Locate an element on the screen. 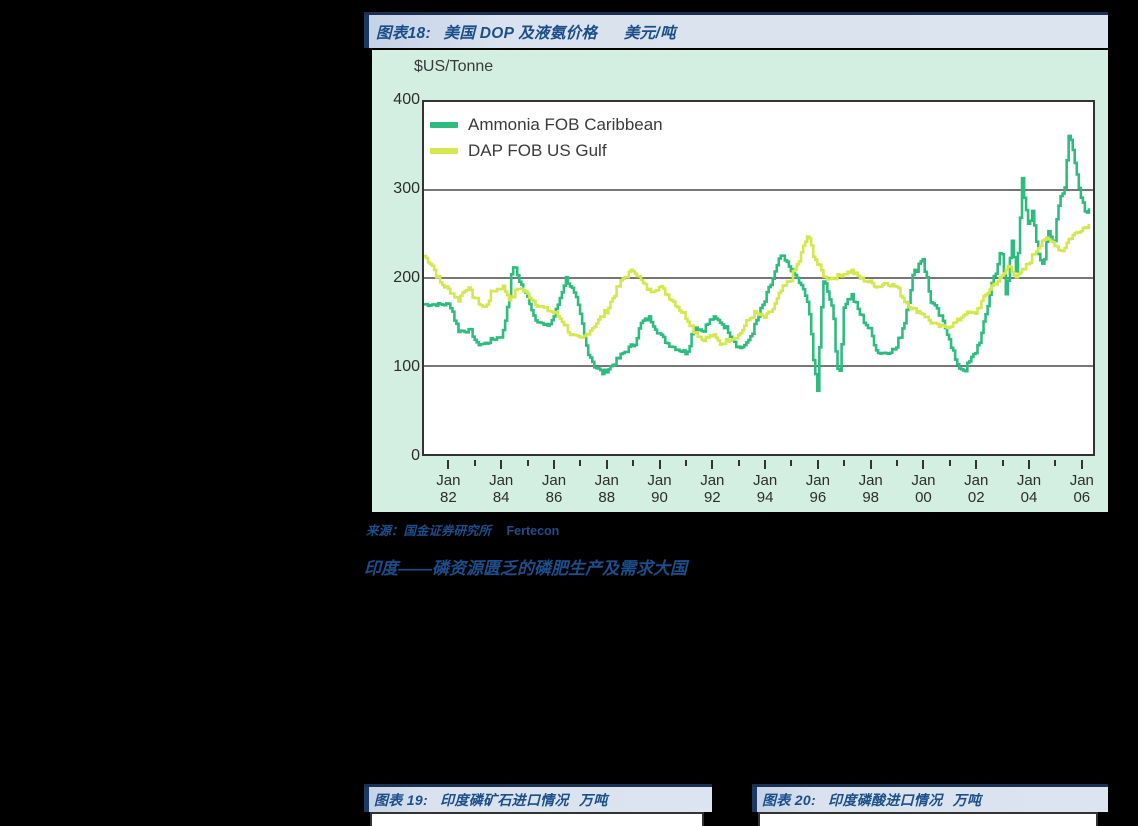  x-tick-year: 92 is located at coordinates (712, 497).